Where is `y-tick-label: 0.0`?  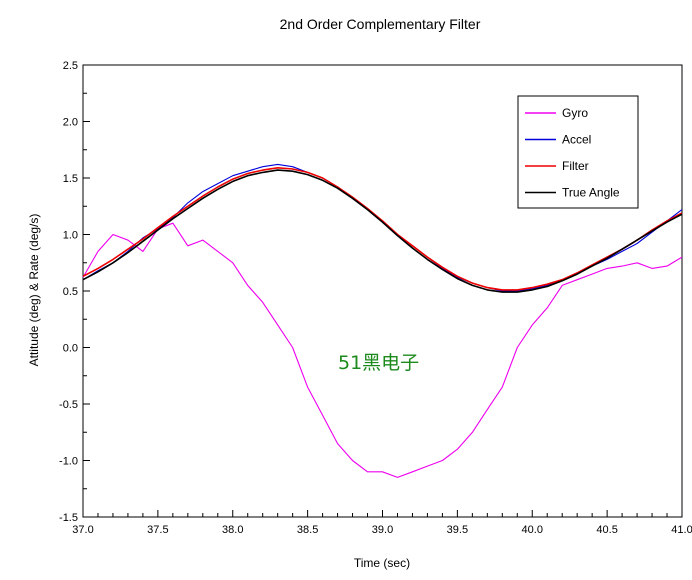
y-tick-label: 0.0 is located at coordinates (70, 349).